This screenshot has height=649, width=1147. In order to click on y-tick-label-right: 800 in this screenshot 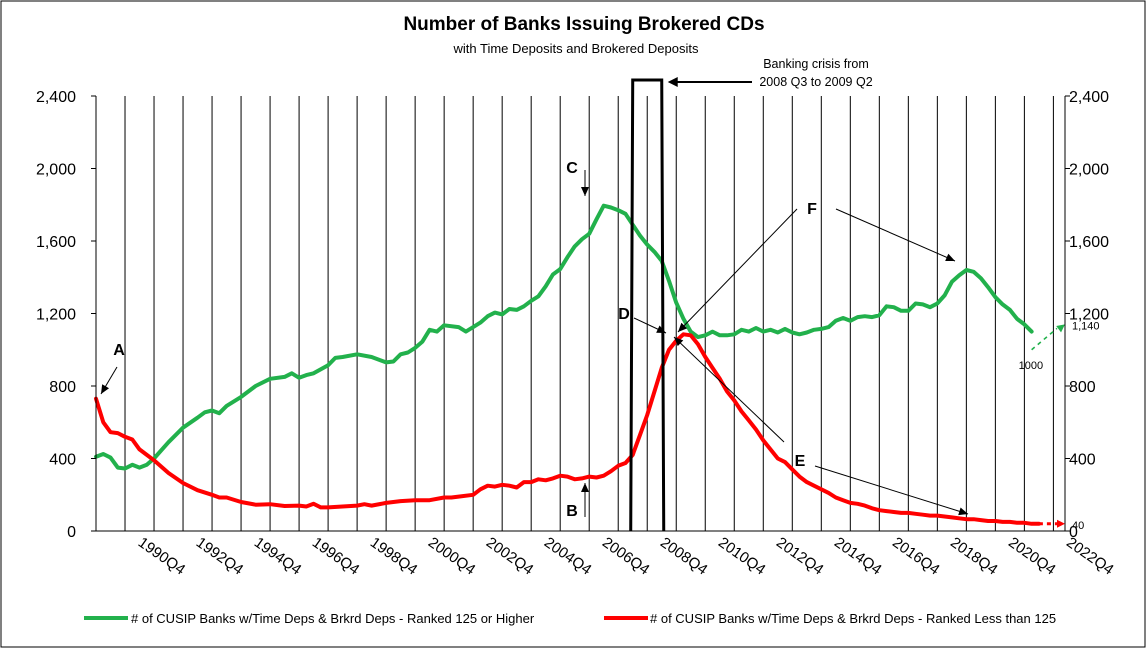, I will do `click(1082, 387)`.